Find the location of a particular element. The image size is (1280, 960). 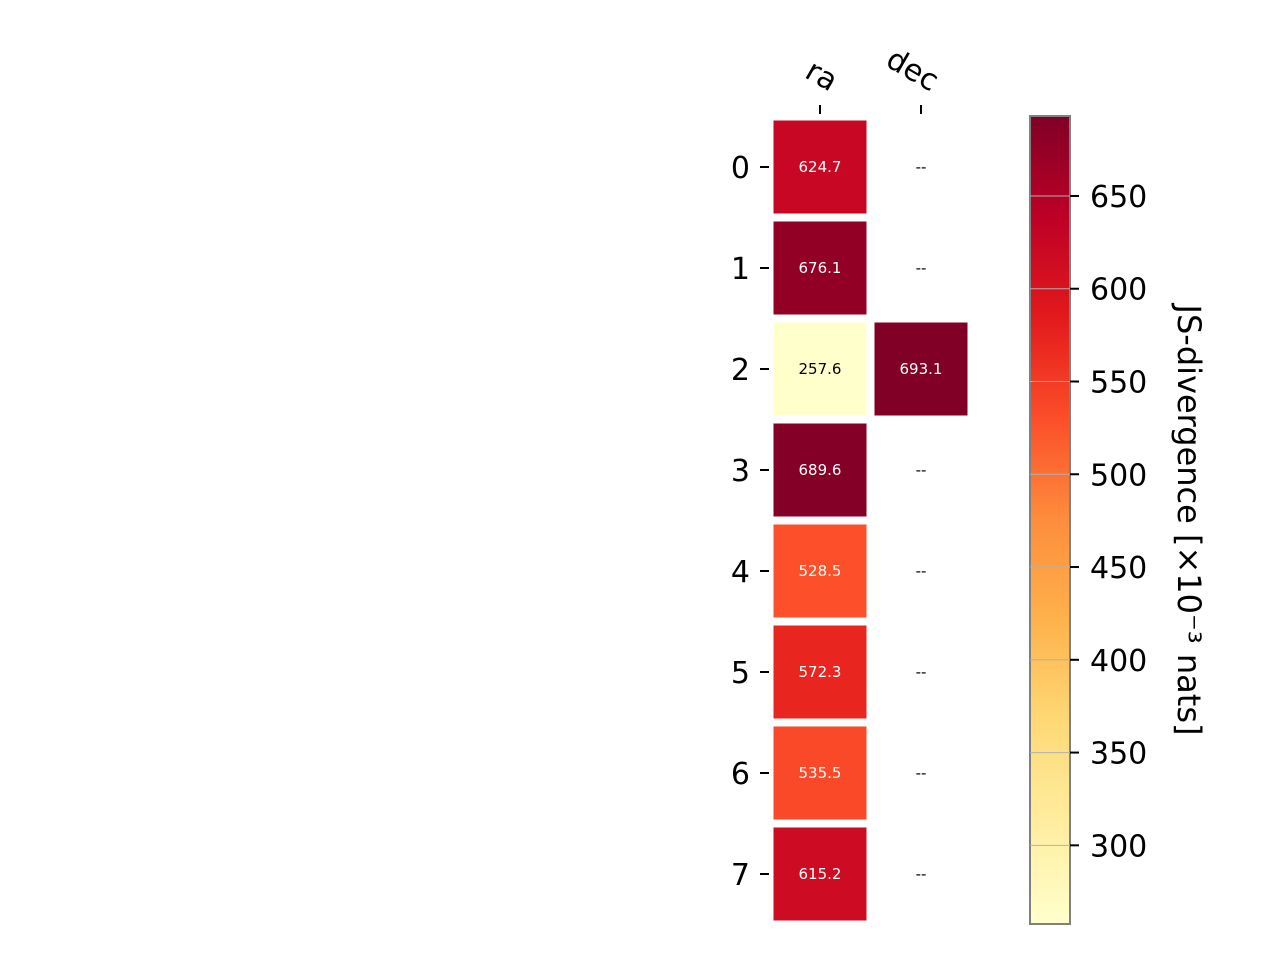

cell-value-label: 257.6 is located at coordinates (820, 369).